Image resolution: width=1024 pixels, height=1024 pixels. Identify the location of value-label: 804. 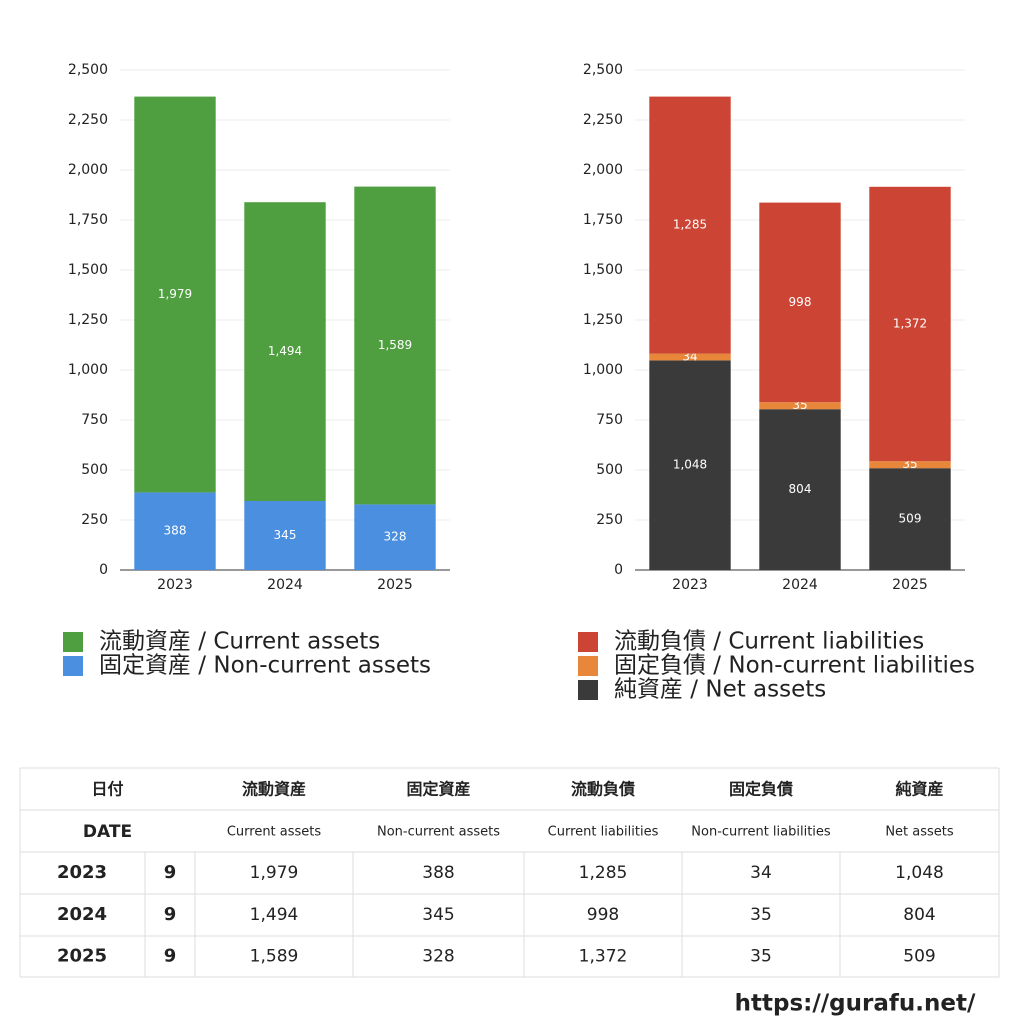
(800, 489).